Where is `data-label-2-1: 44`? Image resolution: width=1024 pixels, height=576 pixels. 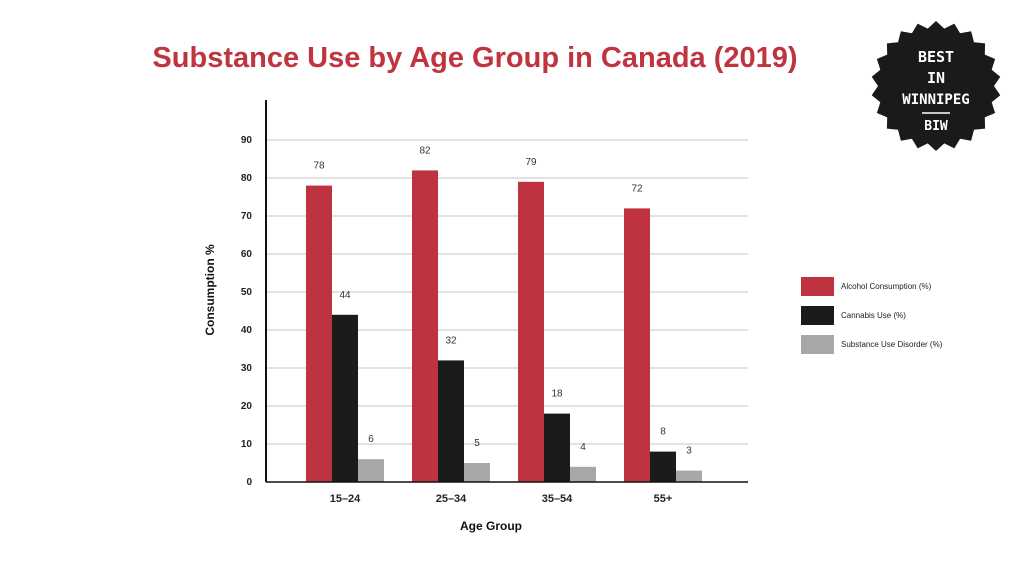 data-label-2-1: 44 is located at coordinates (345, 295).